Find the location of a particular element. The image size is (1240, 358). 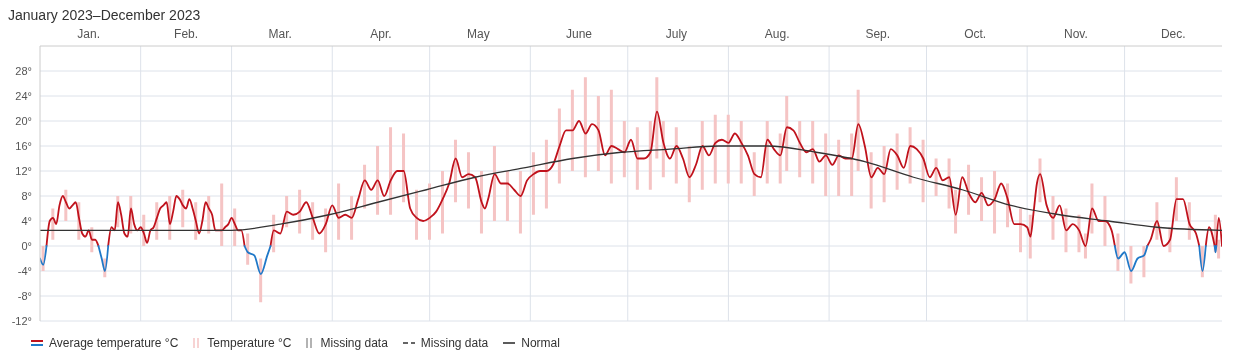

y-tick-label: -12° is located at coordinates (21, 320).